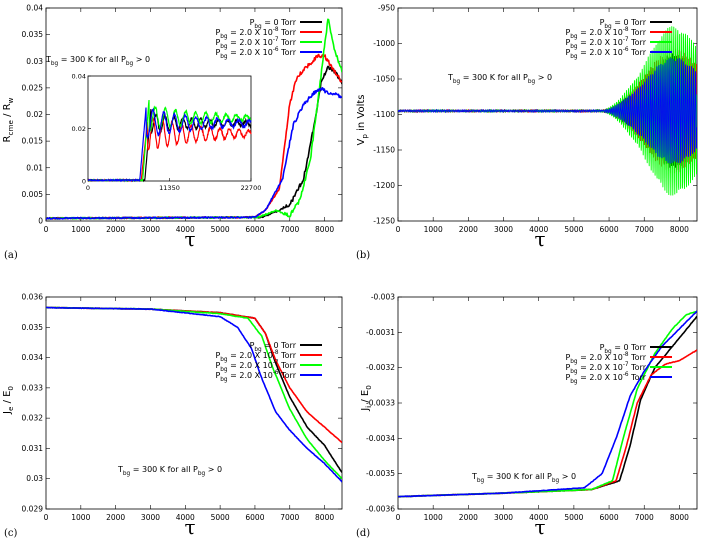 This screenshot has height=541, width=707. What do you see at coordinates (11, 255) in the screenshot?
I see `panel-label: (a)` at bounding box center [11, 255].